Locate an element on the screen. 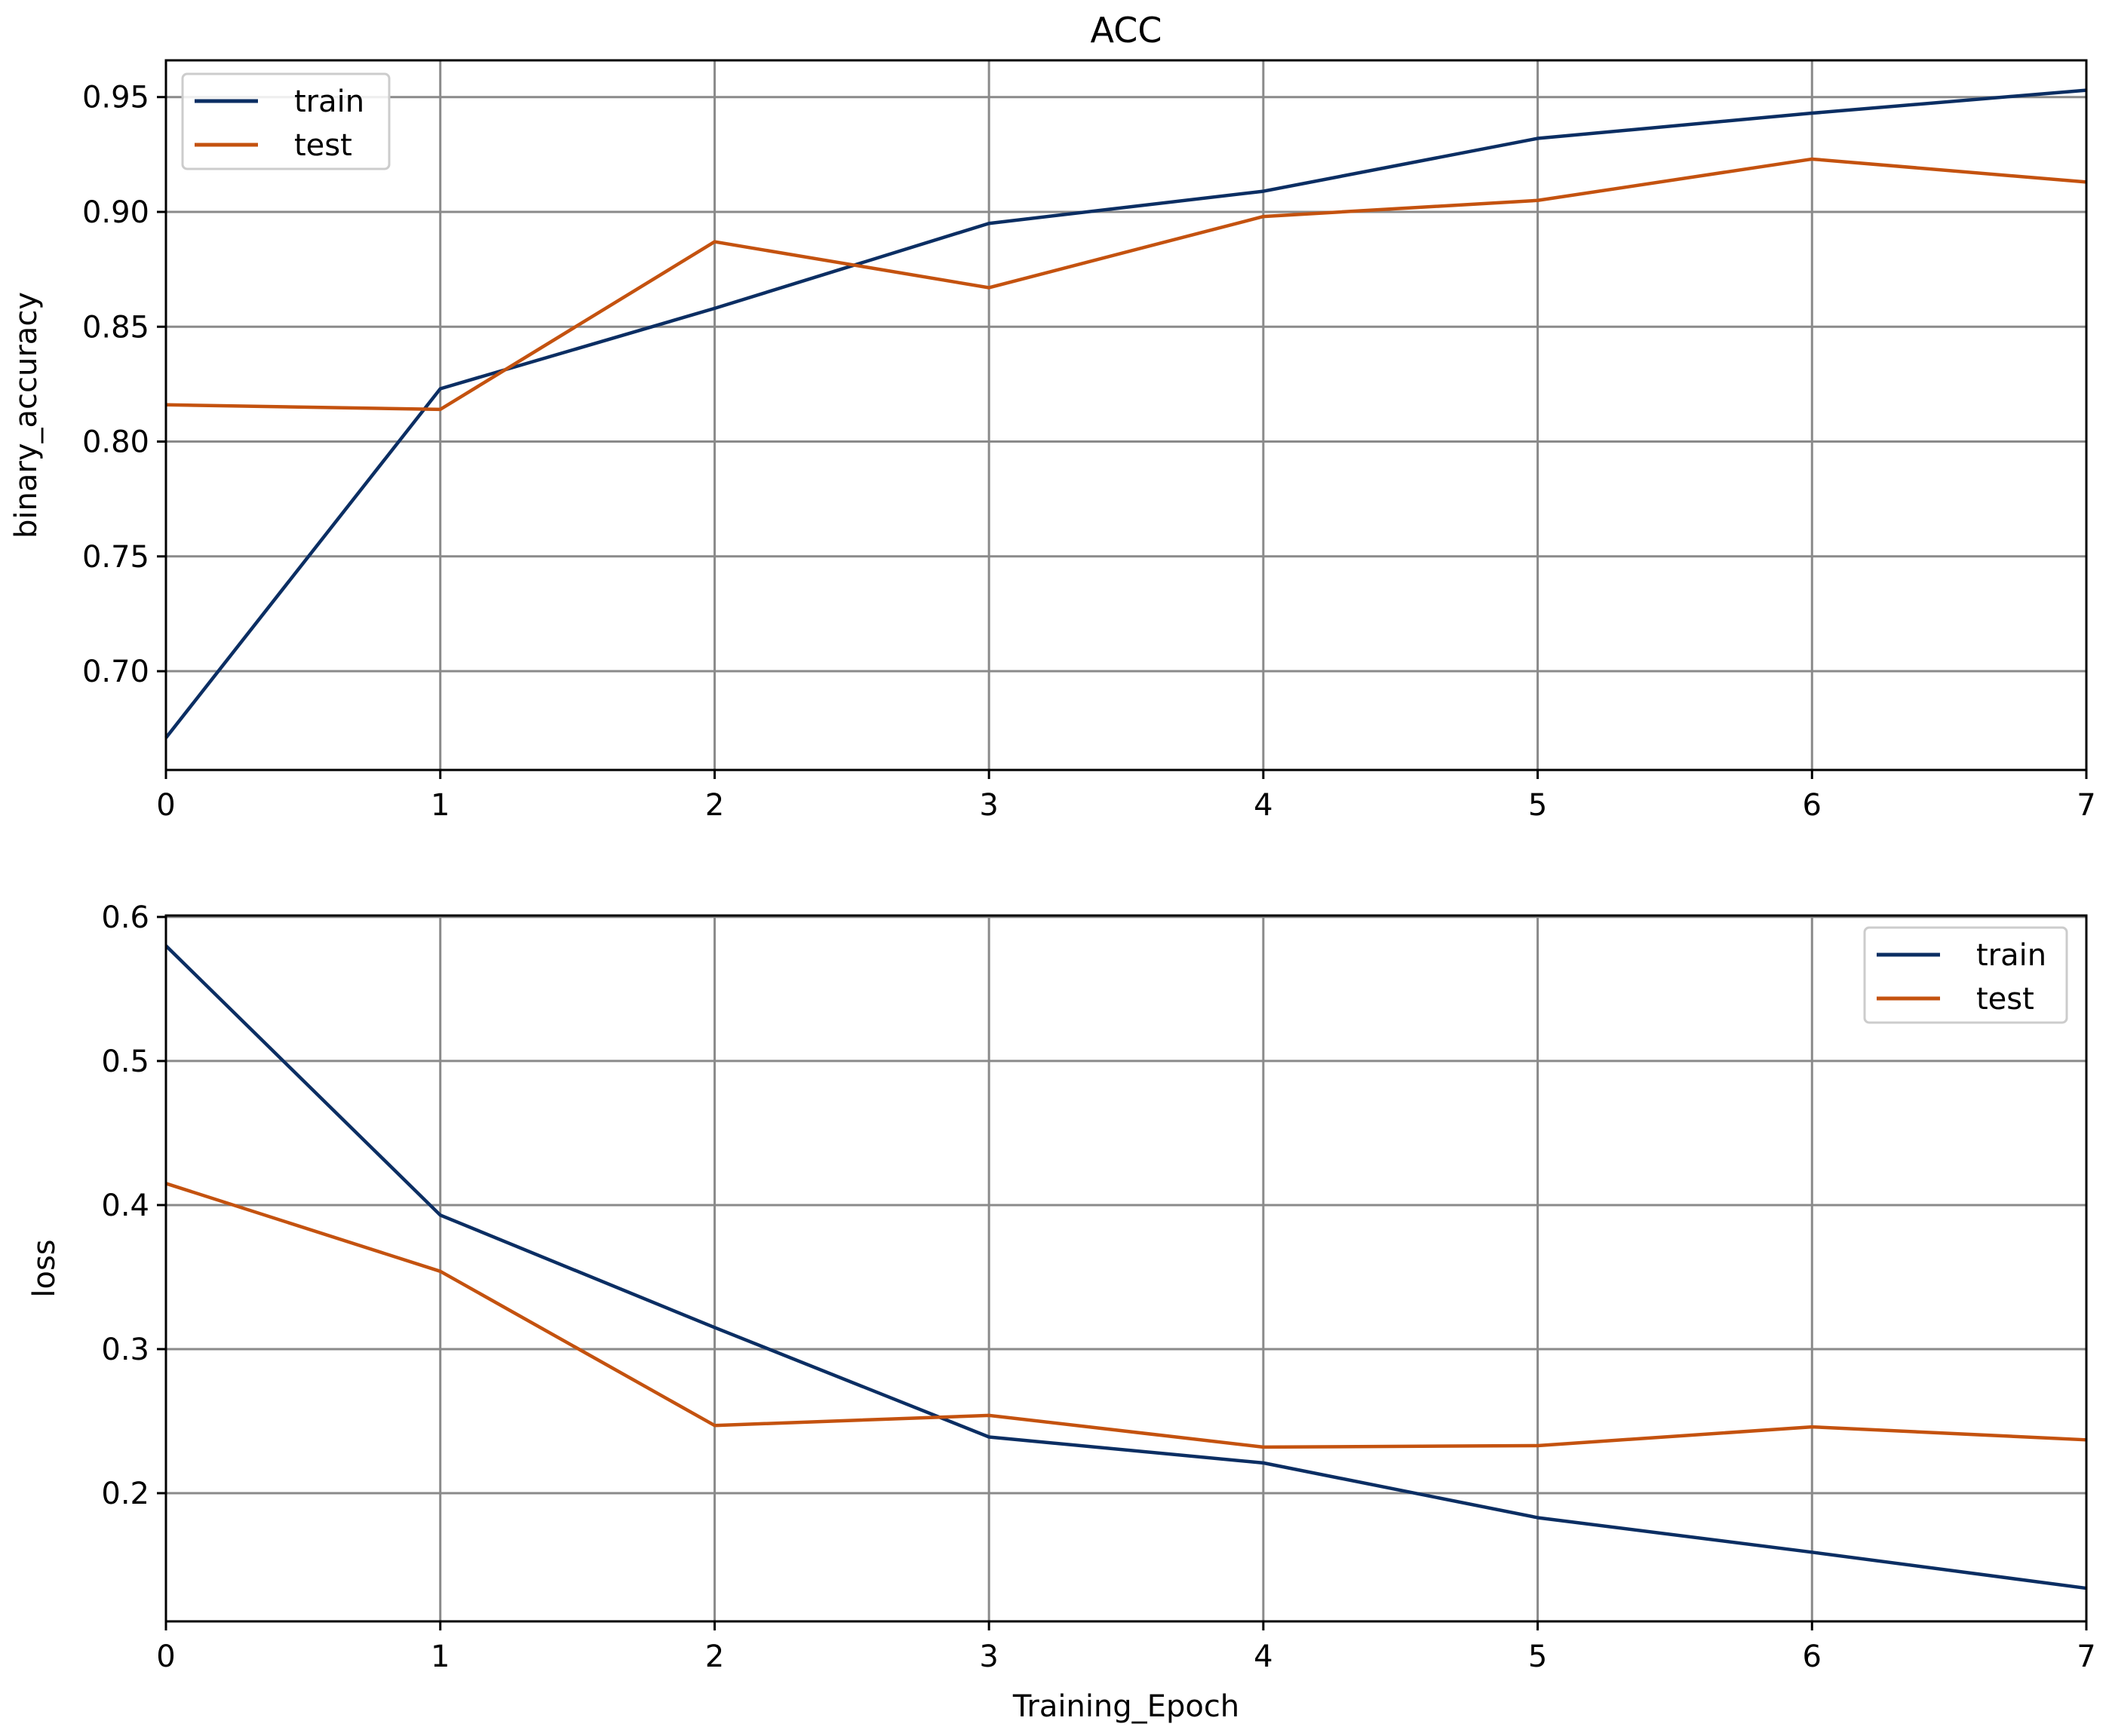 The width and height of the screenshot is (2112, 1736). y-tick-label: 0.70 is located at coordinates (116, 672).